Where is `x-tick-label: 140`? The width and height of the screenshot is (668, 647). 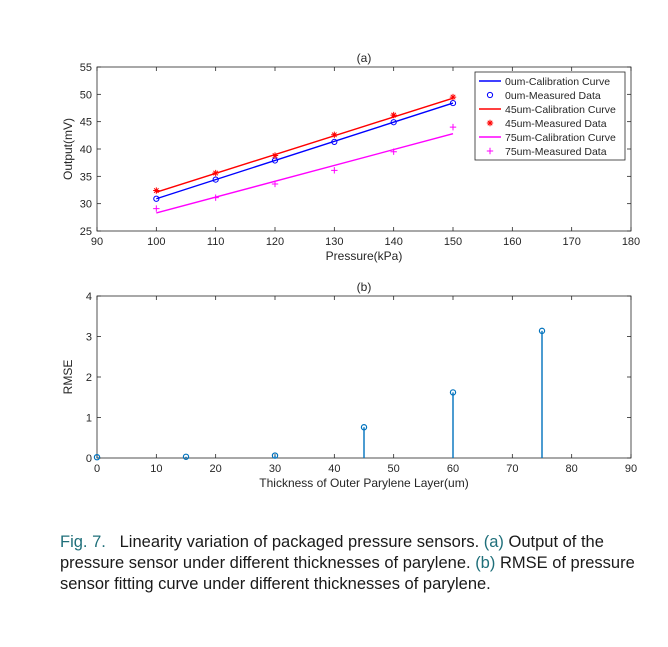 x-tick-label: 140 is located at coordinates (393, 242).